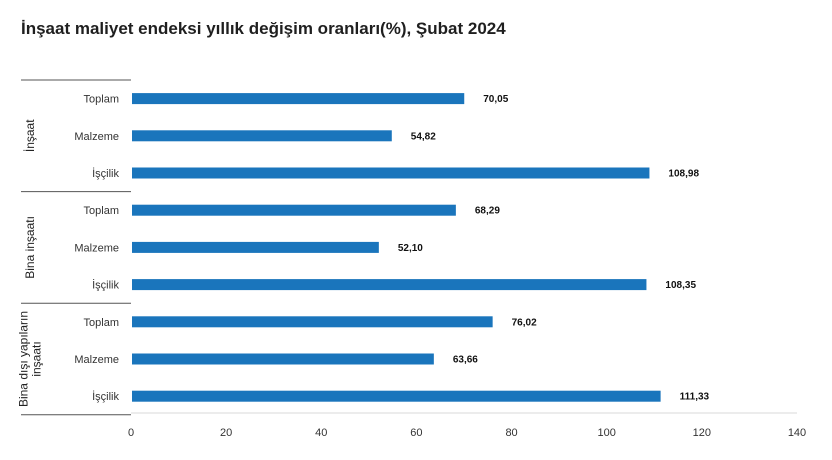  Describe the element at coordinates (797, 433) in the screenshot. I see `x-tick-label: 140` at that location.